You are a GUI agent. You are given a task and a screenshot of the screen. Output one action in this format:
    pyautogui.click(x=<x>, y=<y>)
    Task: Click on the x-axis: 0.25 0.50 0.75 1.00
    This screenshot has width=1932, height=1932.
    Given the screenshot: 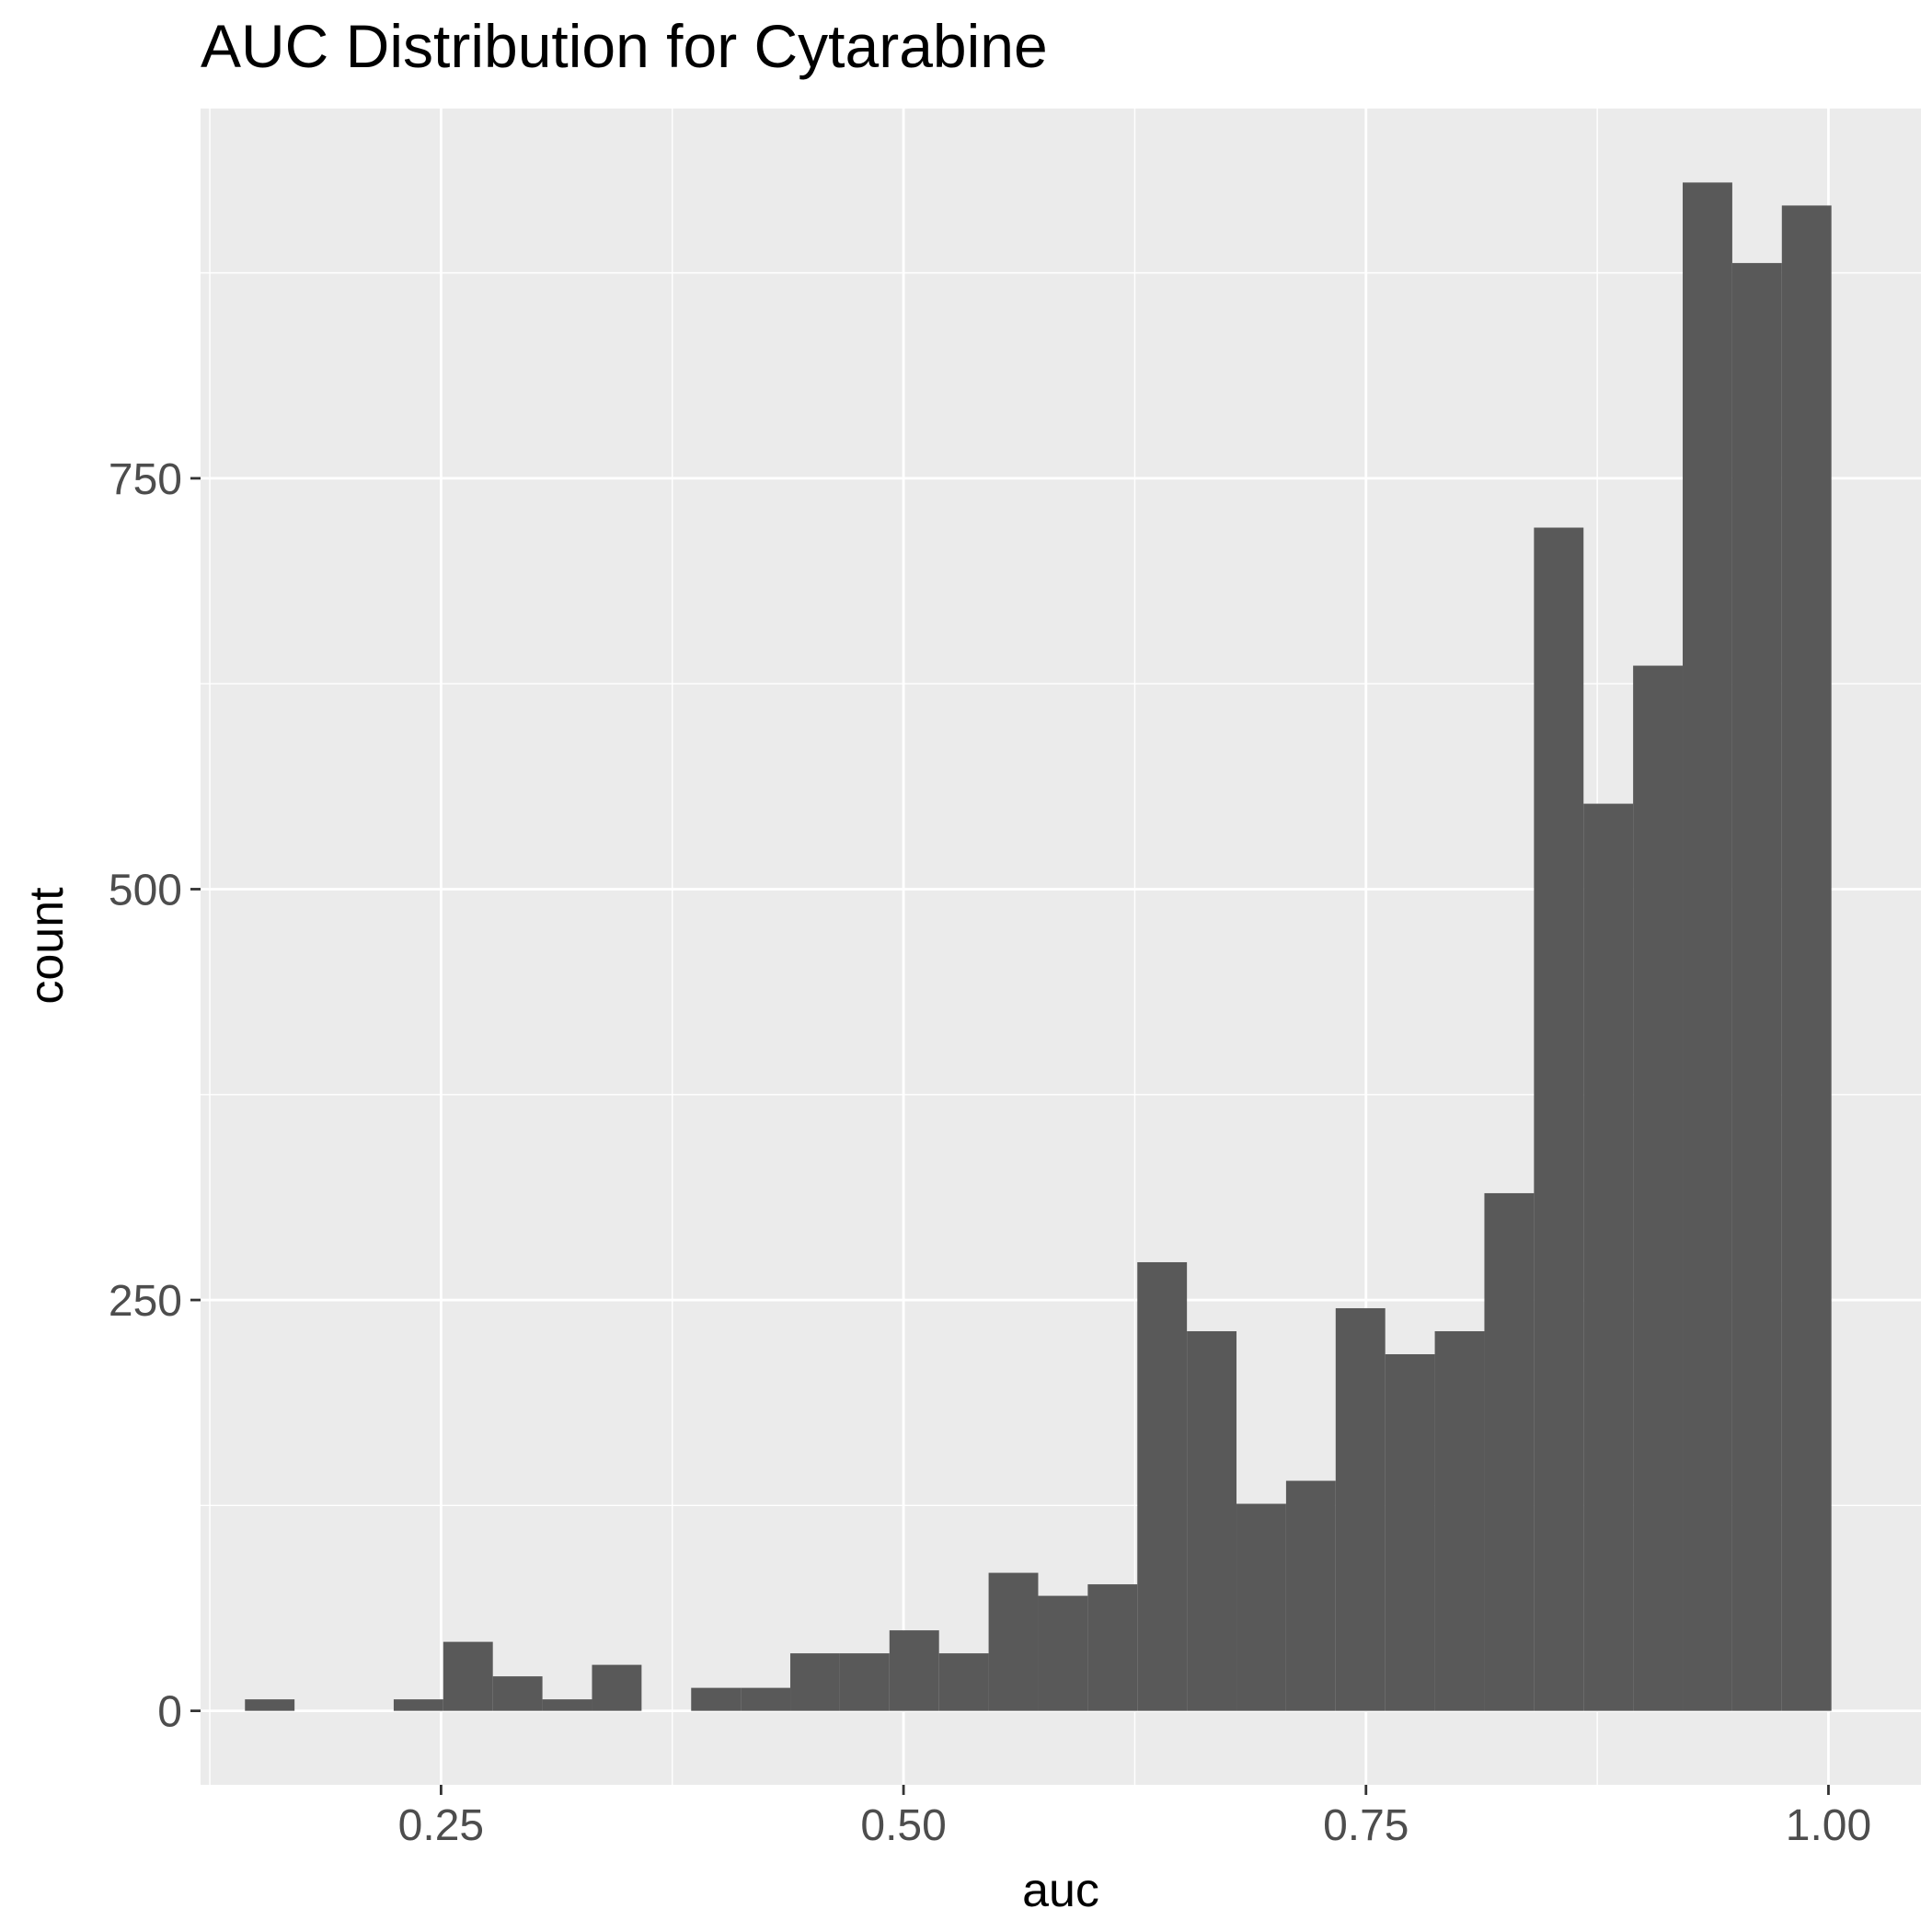 What is the action you would take?
    pyautogui.click(x=1134, y=1817)
    